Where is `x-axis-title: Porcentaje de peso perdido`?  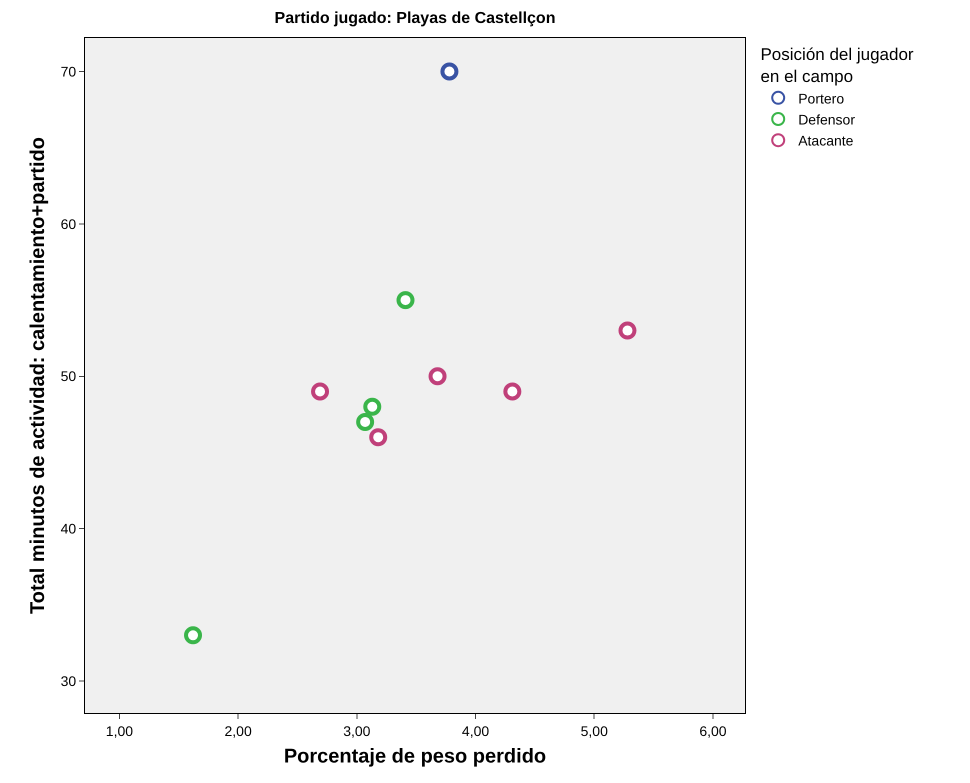
x-axis-title: Porcentaje de peso perdido is located at coordinates (415, 756).